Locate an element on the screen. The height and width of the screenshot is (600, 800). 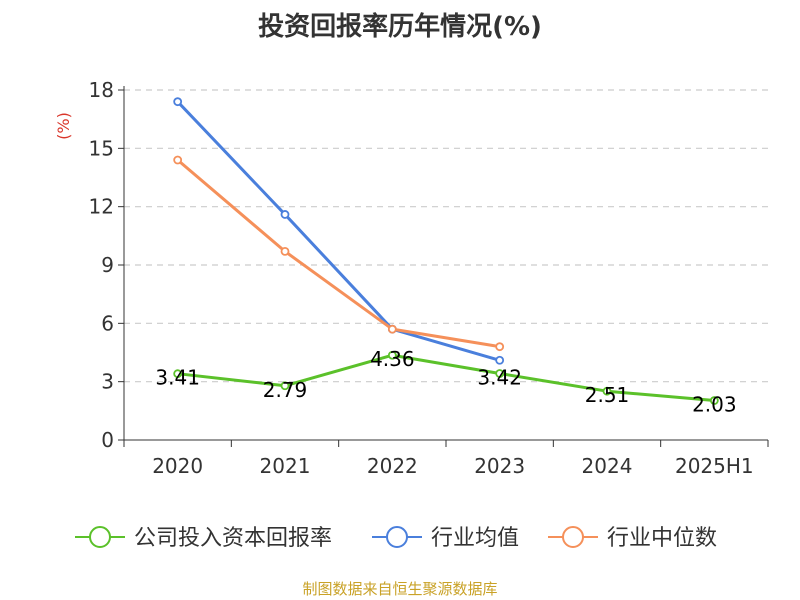
data-label: 3.41 is located at coordinates (177, 378).